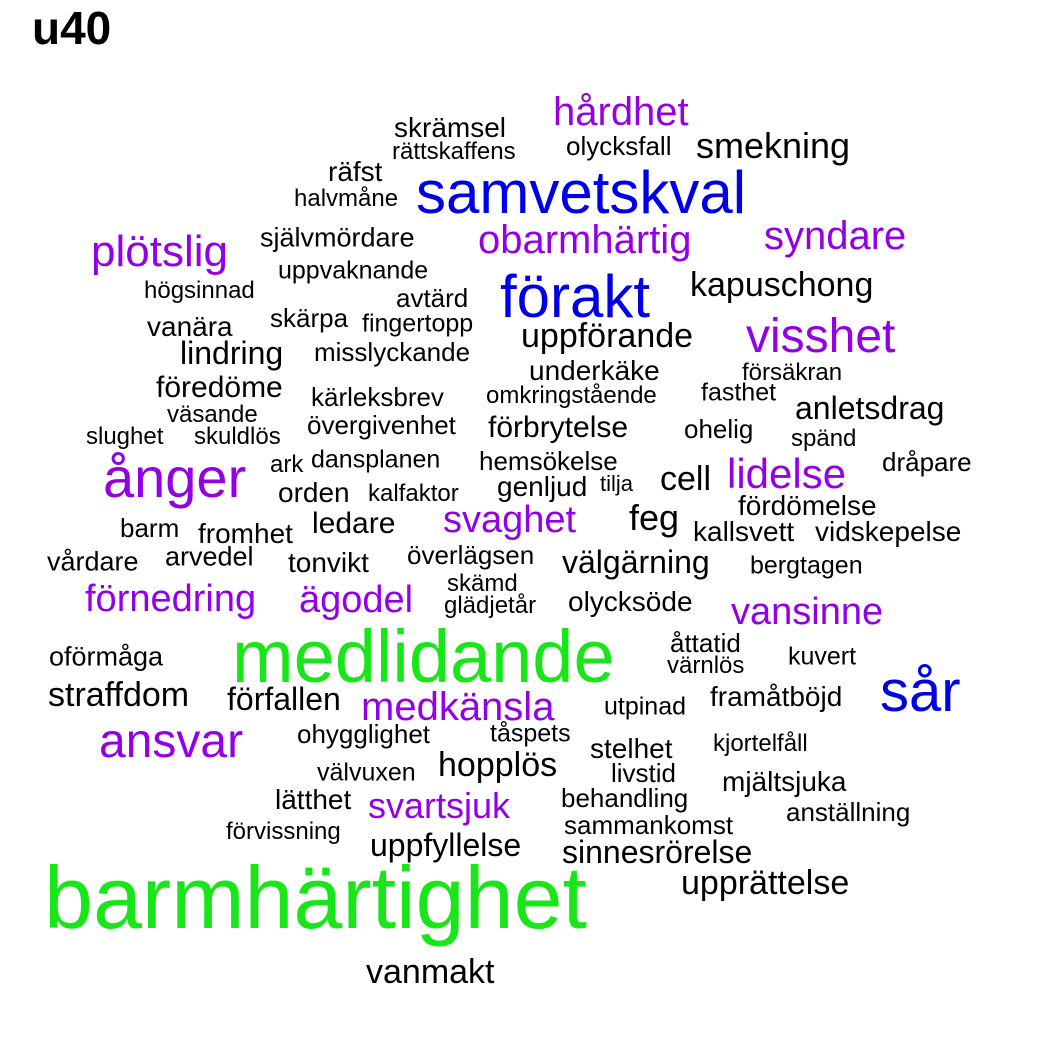 The image size is (1050, 1050). What do you see at coordinates (581, 192) in the screenshot?
I see `cloud-word: samvetskval` at bounding box center [581, 192].